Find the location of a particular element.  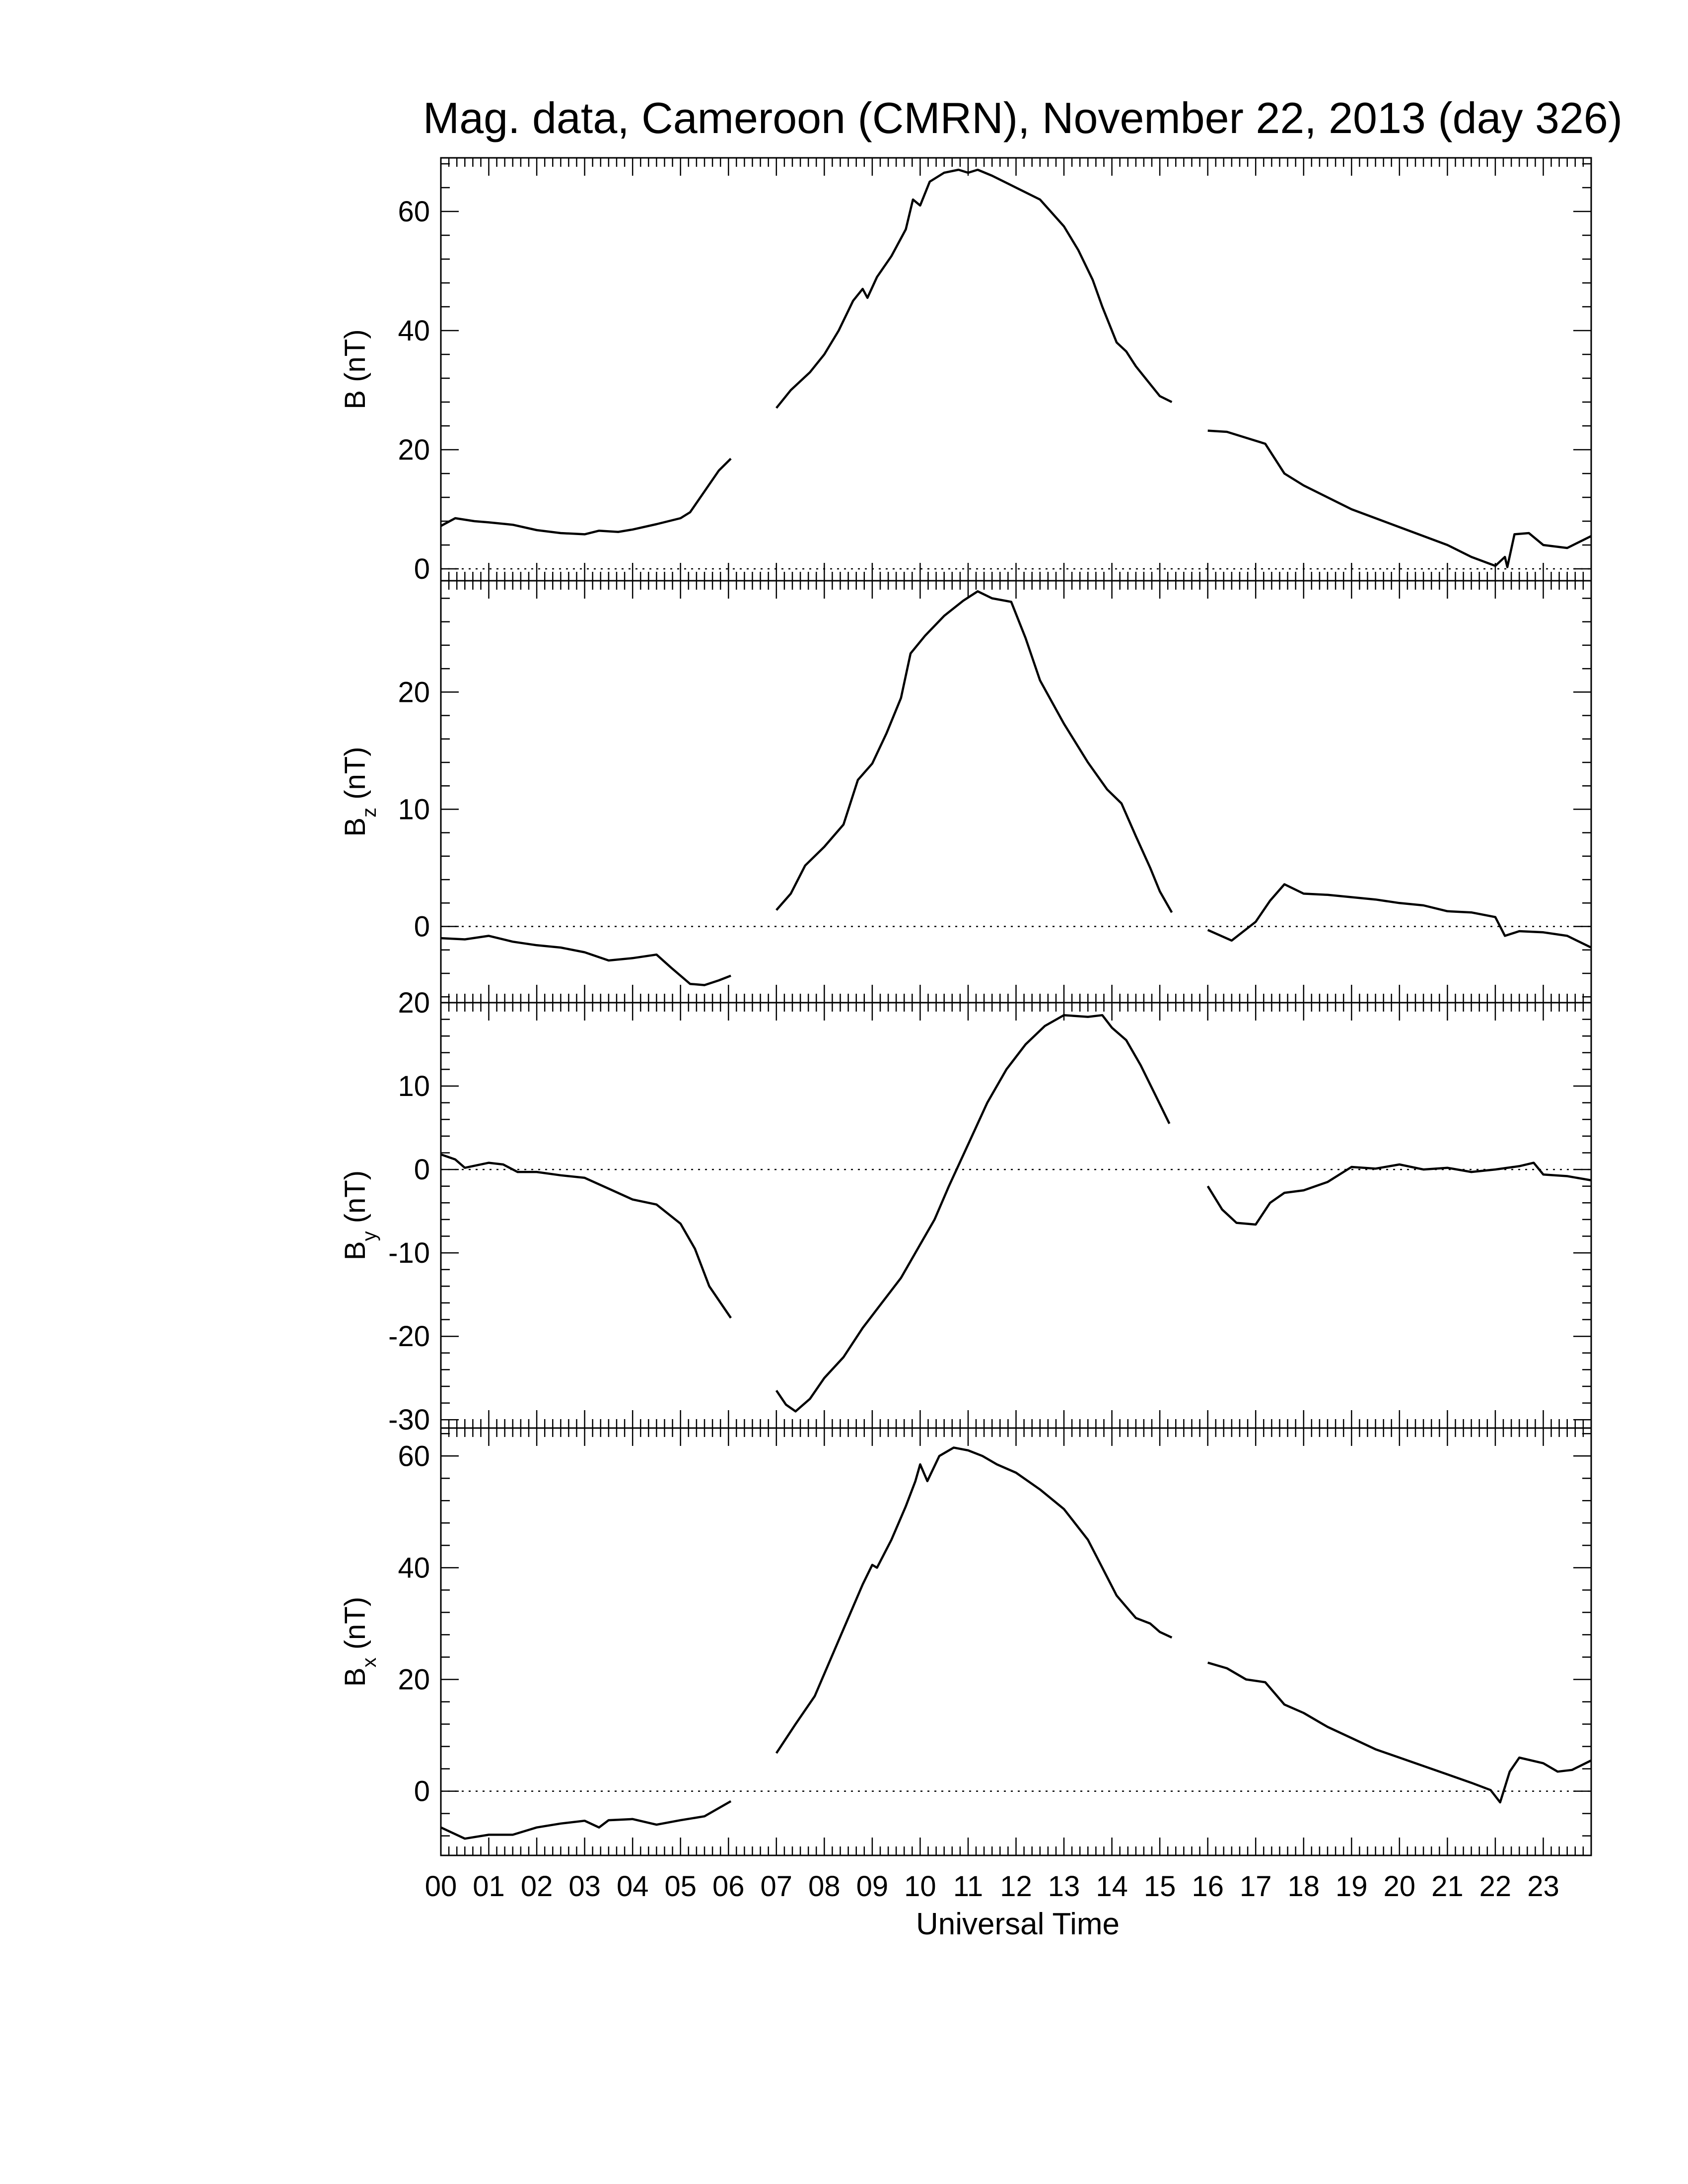

y-tick-label: -30 is located at coordinates (409, 1420).